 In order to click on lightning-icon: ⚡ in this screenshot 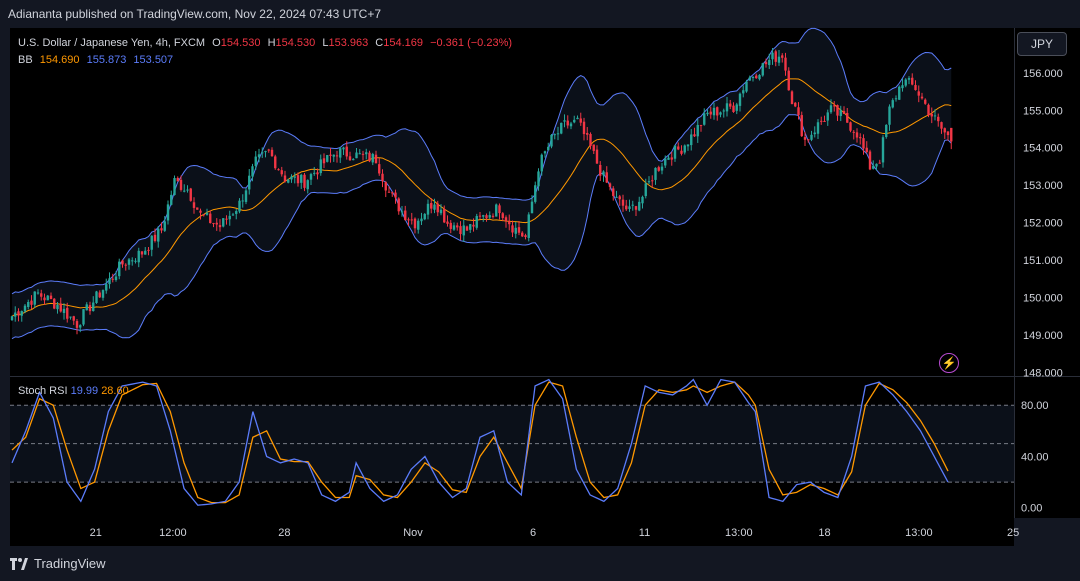, I will do `click(949, 363)`.